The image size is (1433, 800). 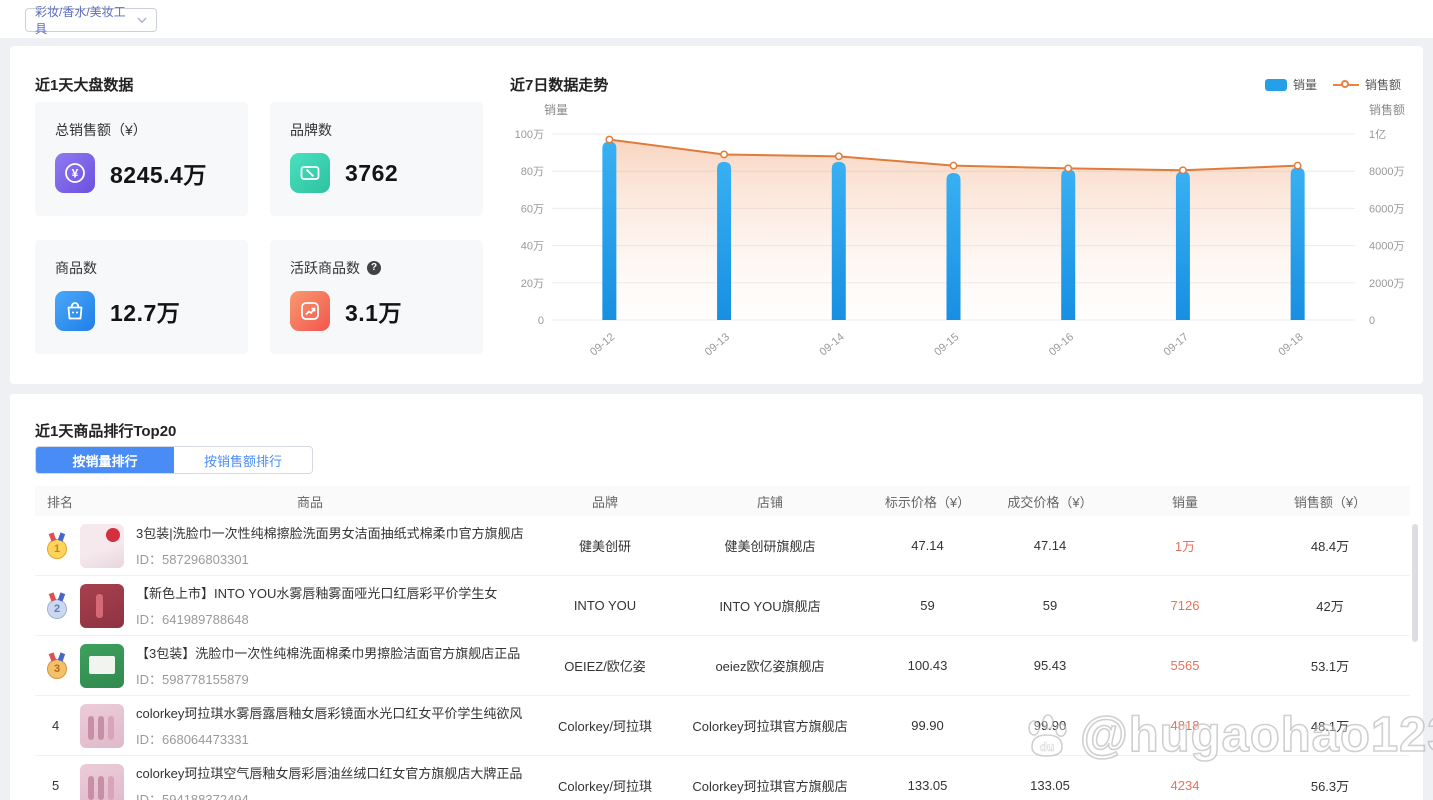 What do you see at coordinates (1366, 84) in the screenshot?
I see `legend-item-amount: 销售额` at bounding box center [1366, 84].